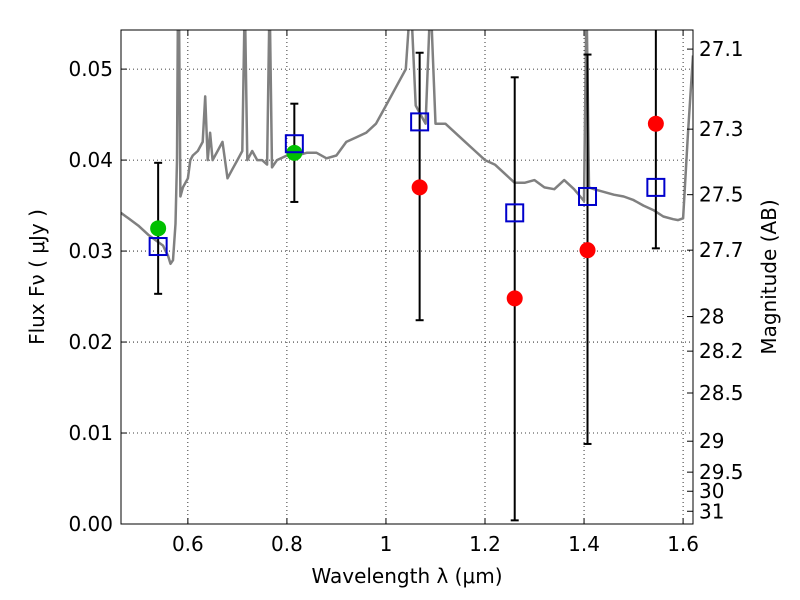 The image size is (800, 600). Describe the element at coordinates (37, 277) in the screenshot. I see `y-axis-title: Flux Fν ( μJy )` at that location.